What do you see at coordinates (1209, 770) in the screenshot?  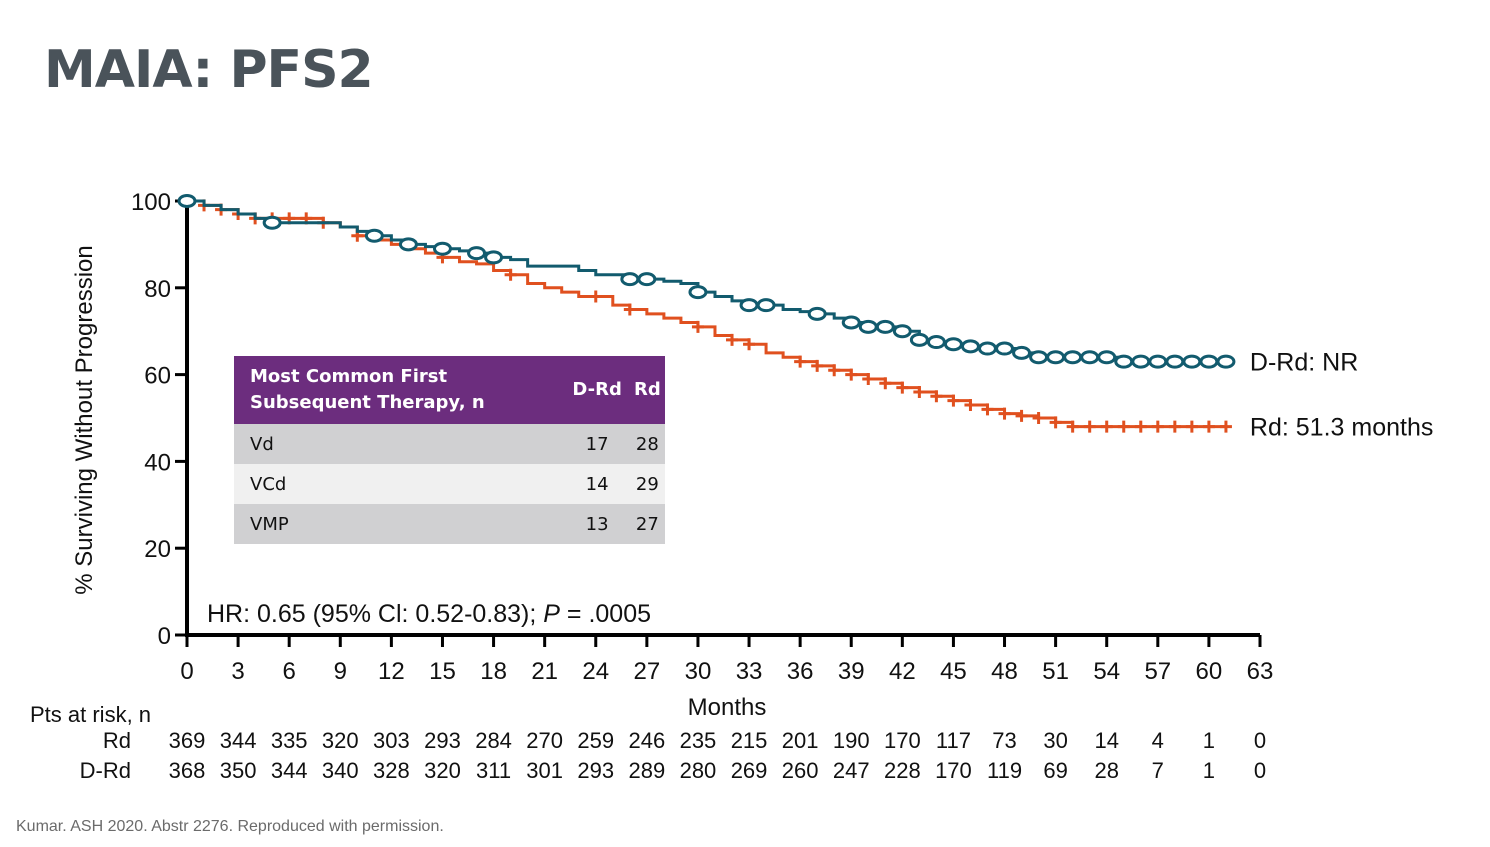 I see `risk-value: 1` at bounding box center [1209, 770].